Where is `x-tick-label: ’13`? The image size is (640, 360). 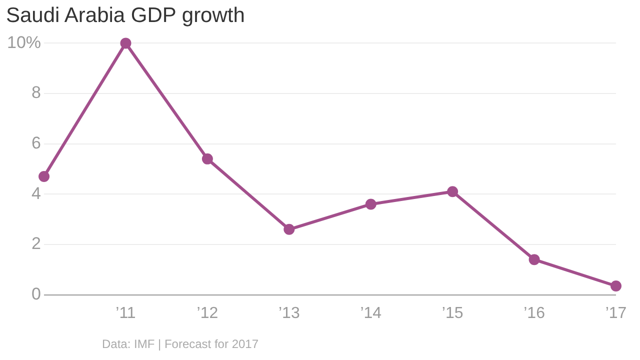
x-tick-label: ’13 is located at coordinates (289, 313).